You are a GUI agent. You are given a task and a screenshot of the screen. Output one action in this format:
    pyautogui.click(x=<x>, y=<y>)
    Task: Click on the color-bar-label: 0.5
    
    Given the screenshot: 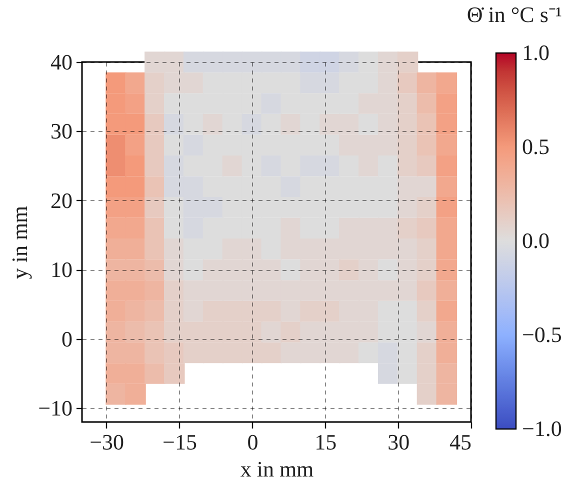 What is the action you would take?
    pyautogui.click(x=536, y=146)
    